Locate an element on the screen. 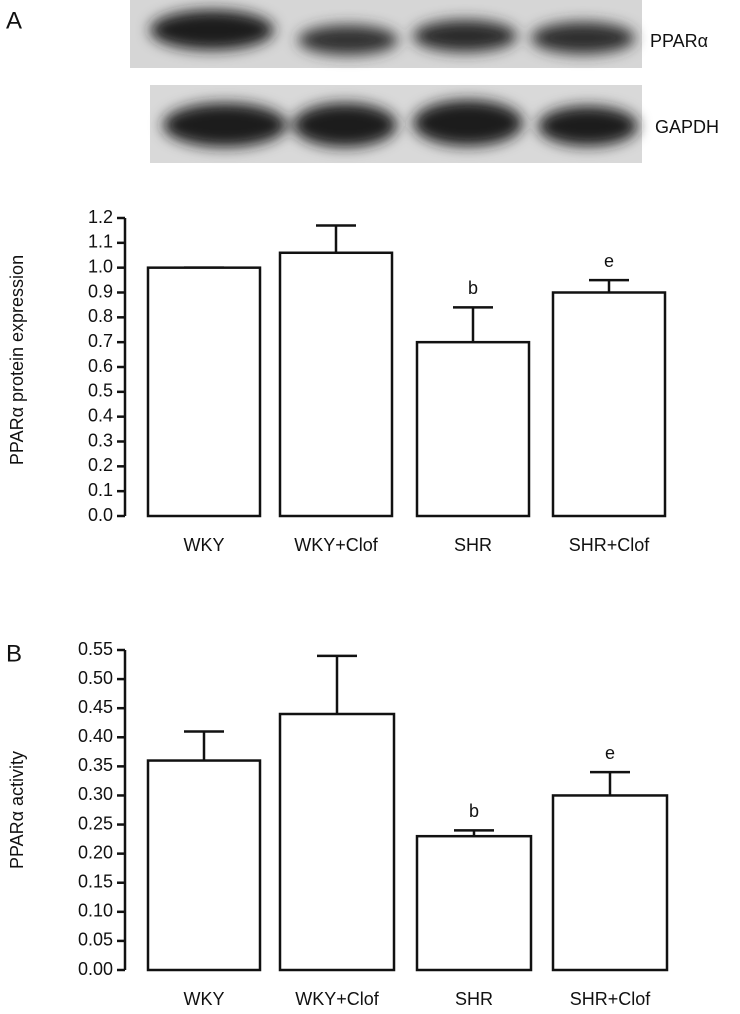 This screenshot has width=740, height=1014. y-tick-label: 1.0 is located at coordinates (100, 266).